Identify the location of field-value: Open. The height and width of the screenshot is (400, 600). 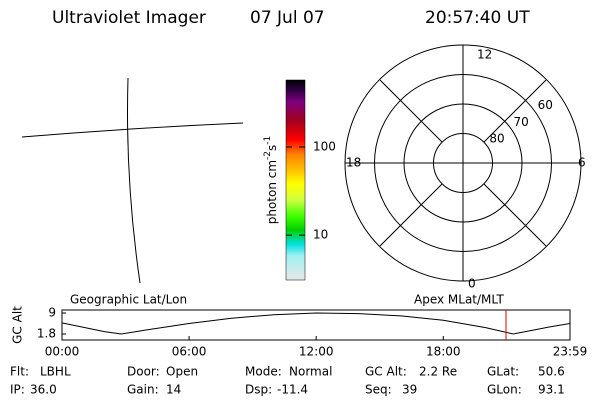
(182, 372).